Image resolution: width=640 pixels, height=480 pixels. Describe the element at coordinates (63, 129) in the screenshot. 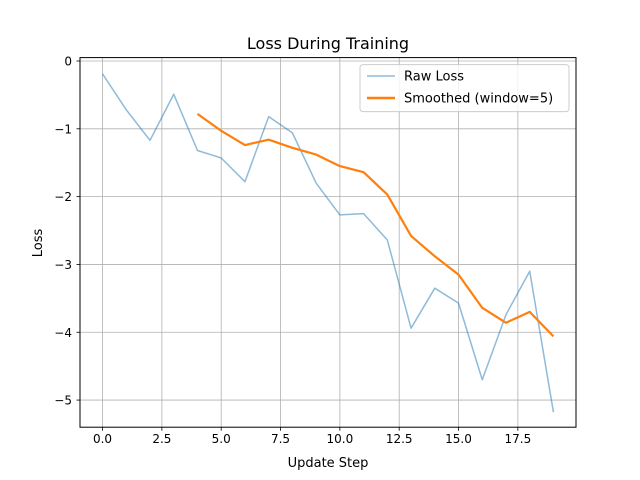

I see `y-tick-label: −1` at that location.